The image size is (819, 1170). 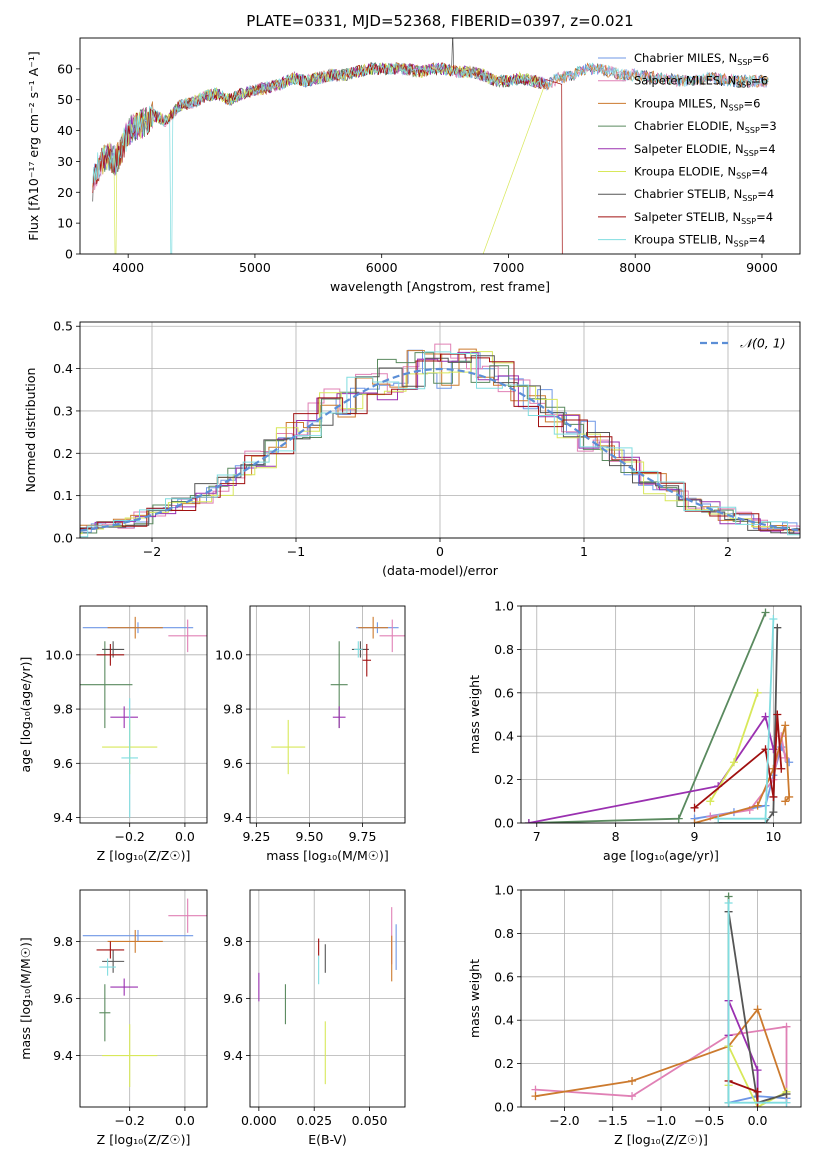 I want to click on normal-curve, so click(x=440, y=449).